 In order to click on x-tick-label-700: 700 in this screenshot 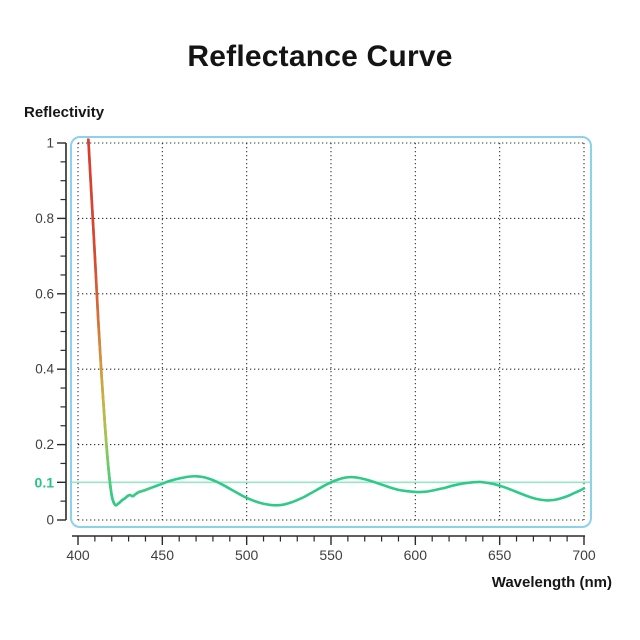, I will do `click(584, 555)`.